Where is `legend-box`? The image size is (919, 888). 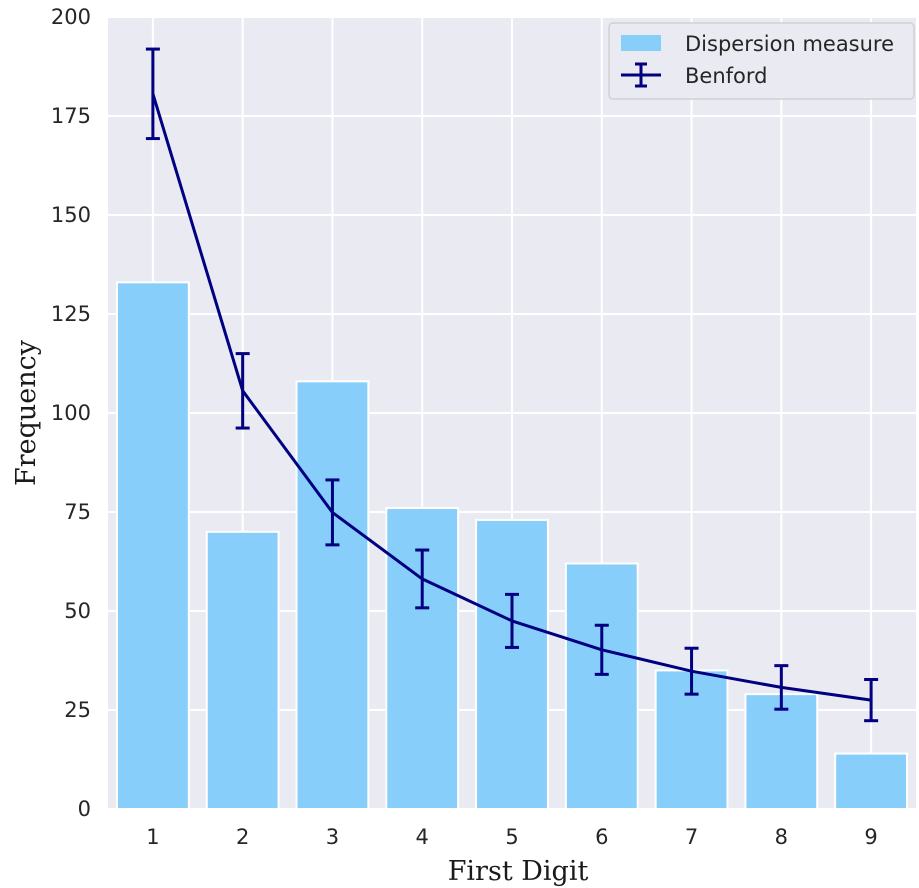
legend-box is located at coordinates (761, 61).